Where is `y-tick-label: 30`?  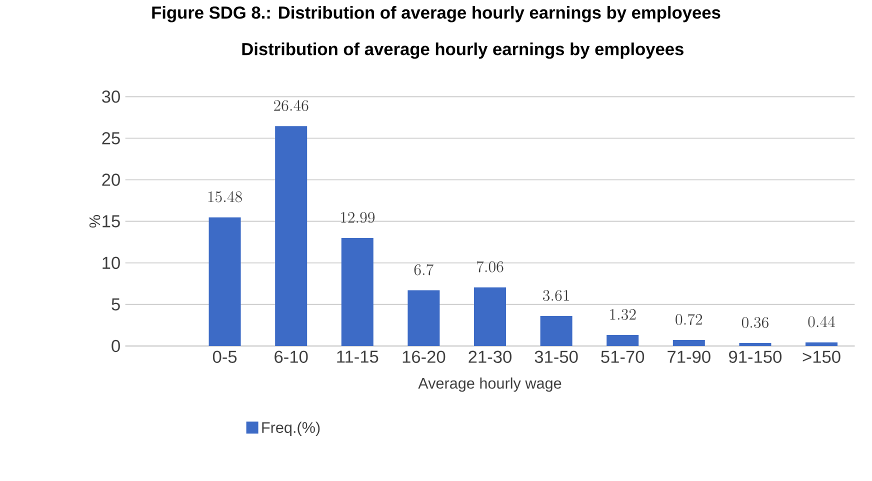
y-tick-label: 30 is located at coordinates (111, 96).